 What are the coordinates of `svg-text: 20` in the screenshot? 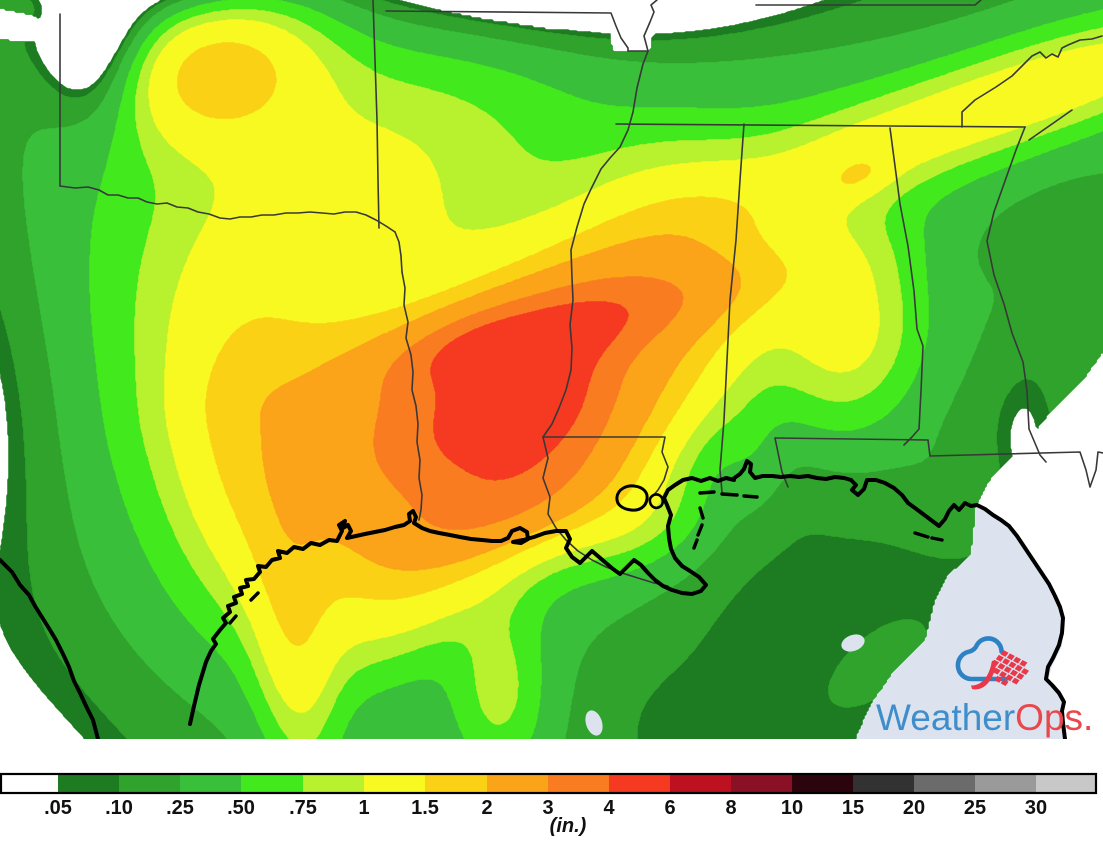 It's located at (914, 808).